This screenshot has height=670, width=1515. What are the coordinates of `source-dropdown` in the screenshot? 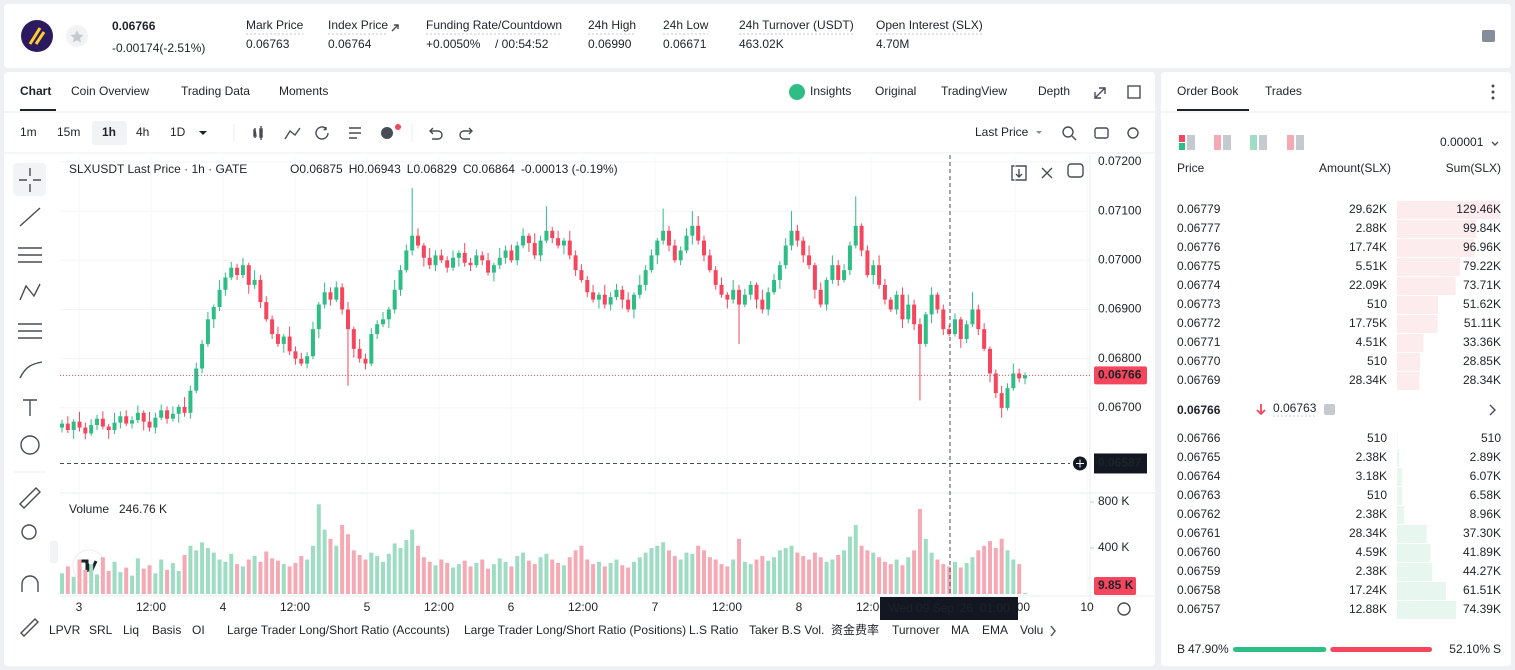 It's located at (1039, 132).